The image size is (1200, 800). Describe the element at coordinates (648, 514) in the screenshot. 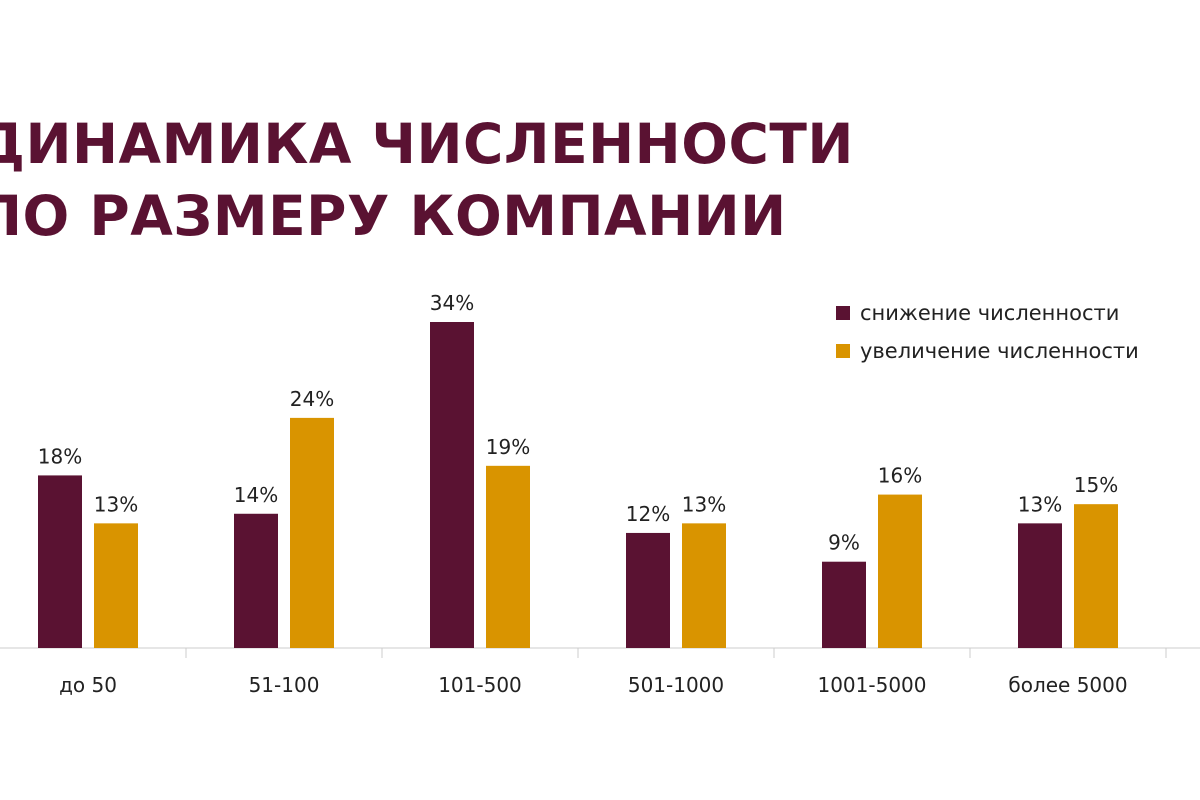

I see `data-label: 12%` at that location.